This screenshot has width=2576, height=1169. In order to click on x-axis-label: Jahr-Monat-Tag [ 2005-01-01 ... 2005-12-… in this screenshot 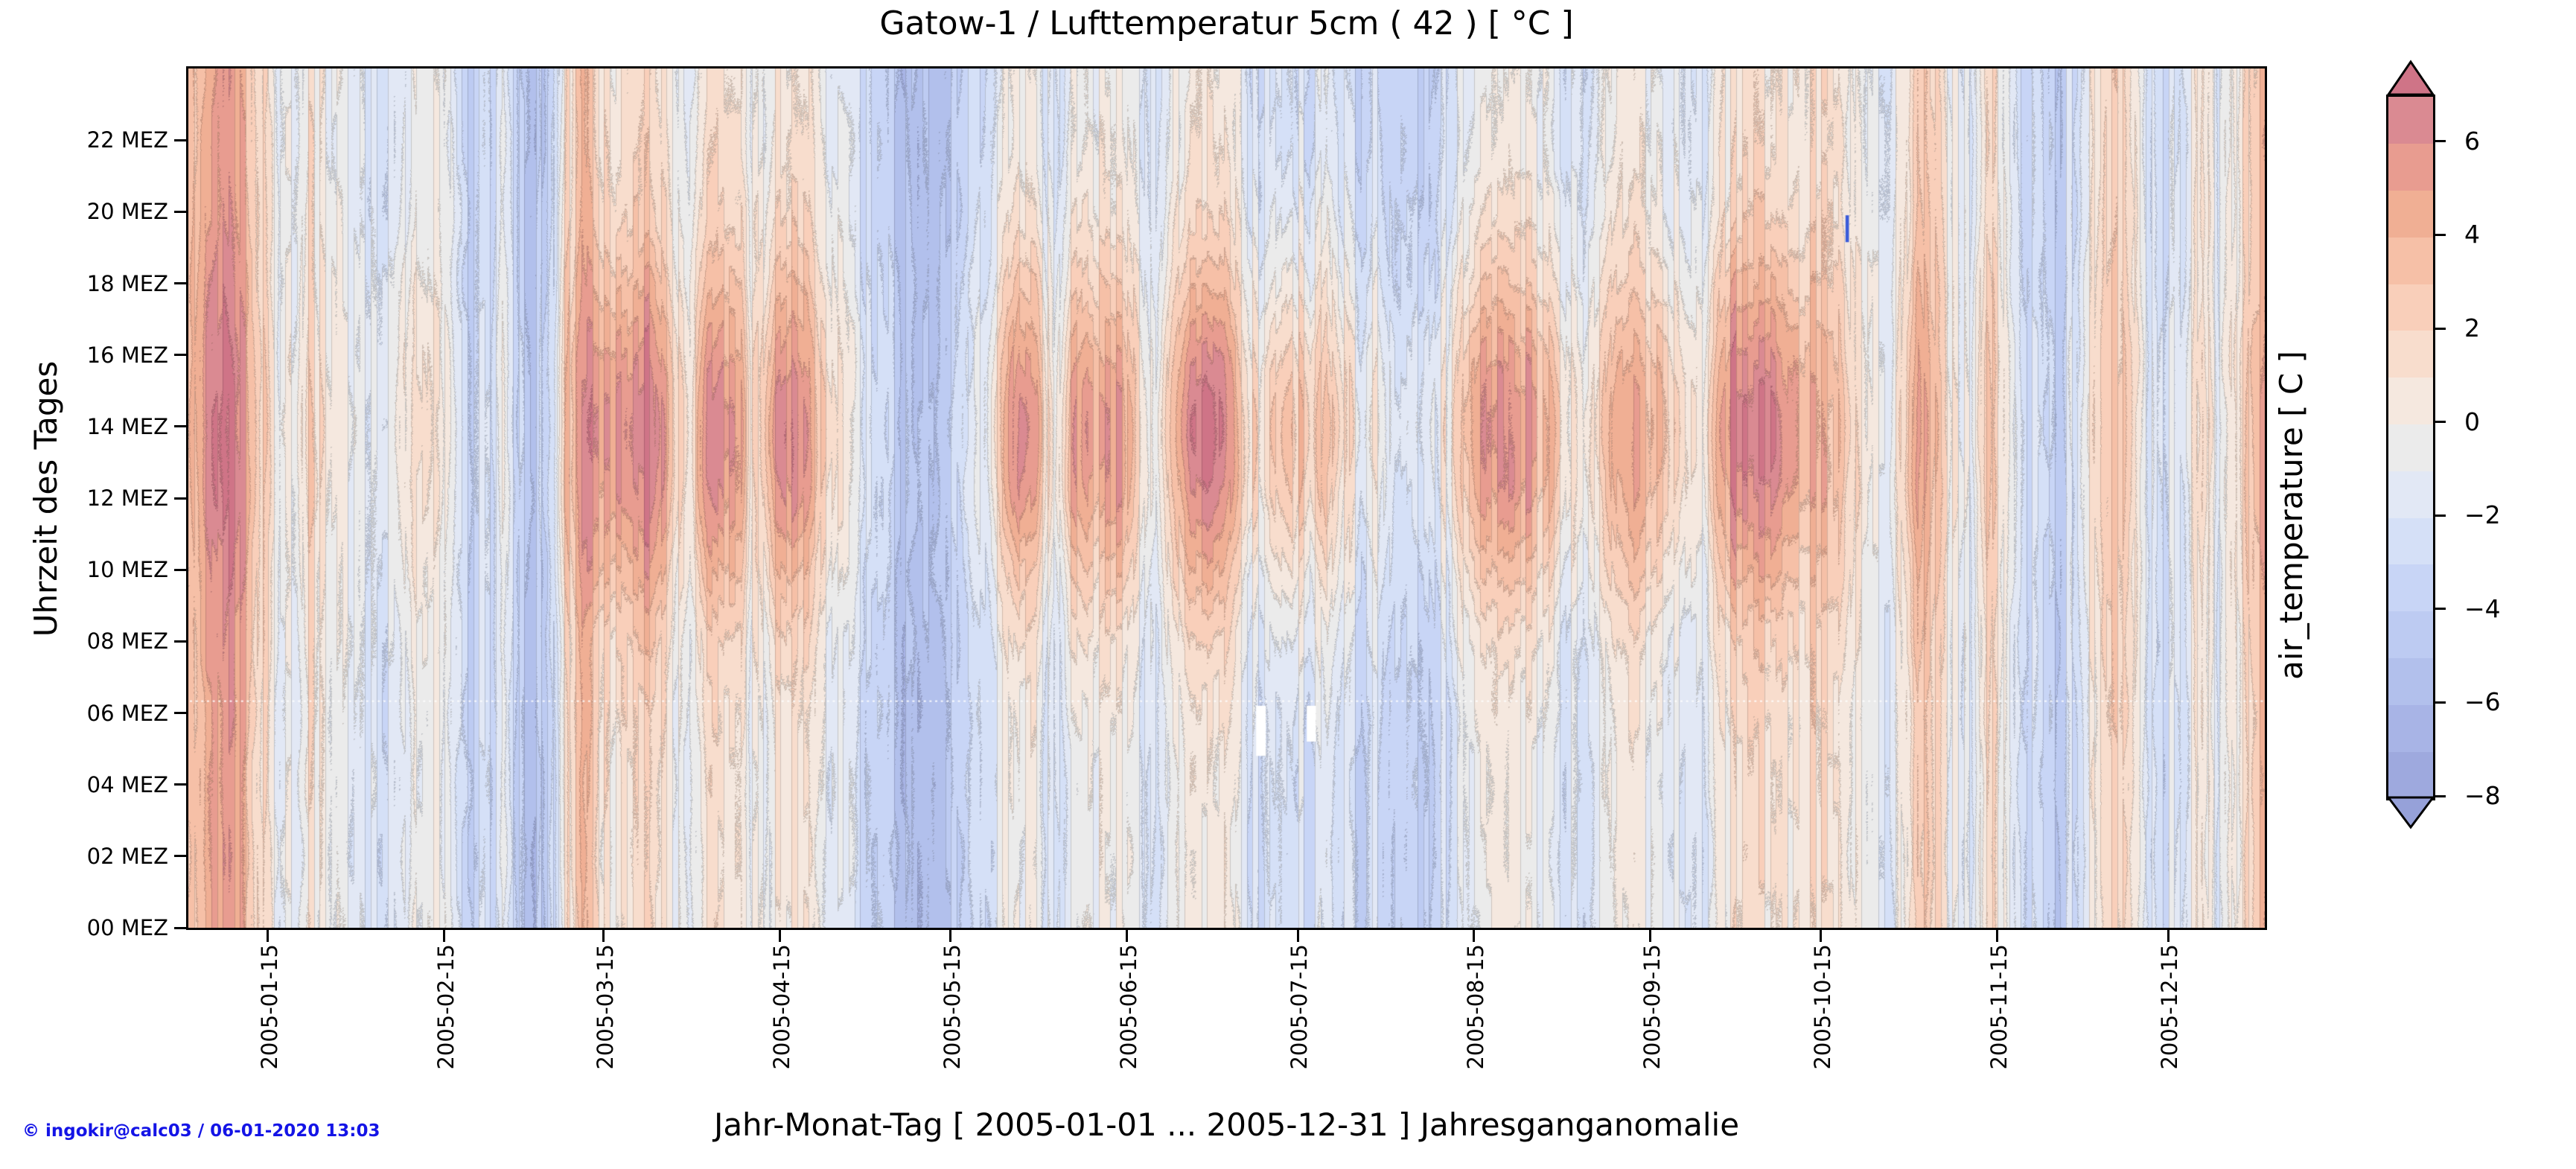, I will do `click(1226, 1124)`.